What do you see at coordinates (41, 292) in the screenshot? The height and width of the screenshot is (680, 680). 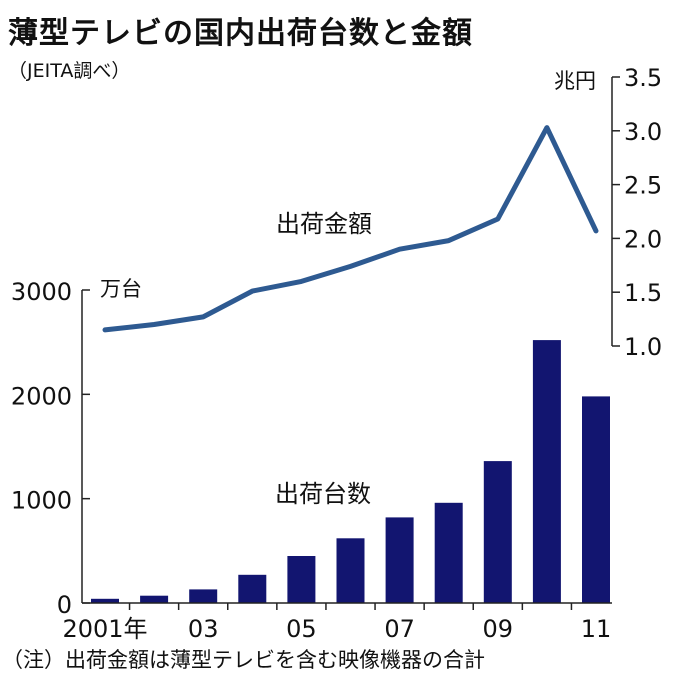 I see `left-tick-label-3000: 3000` at bounding box center [41, 292].